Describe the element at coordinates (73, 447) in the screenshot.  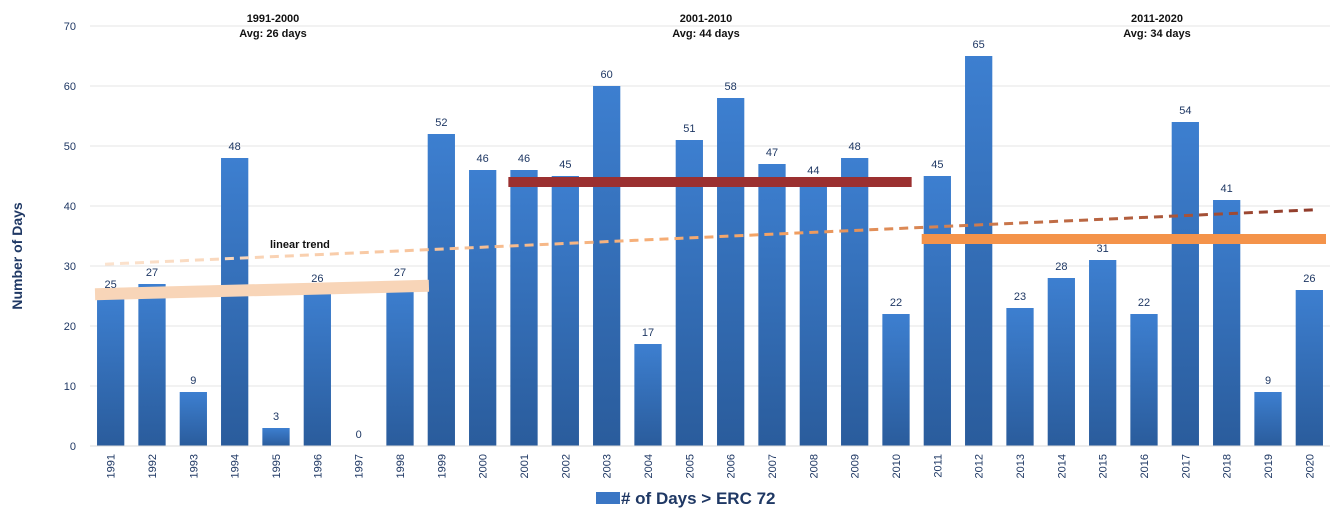
I see `y-tick-label: 0` at that location.